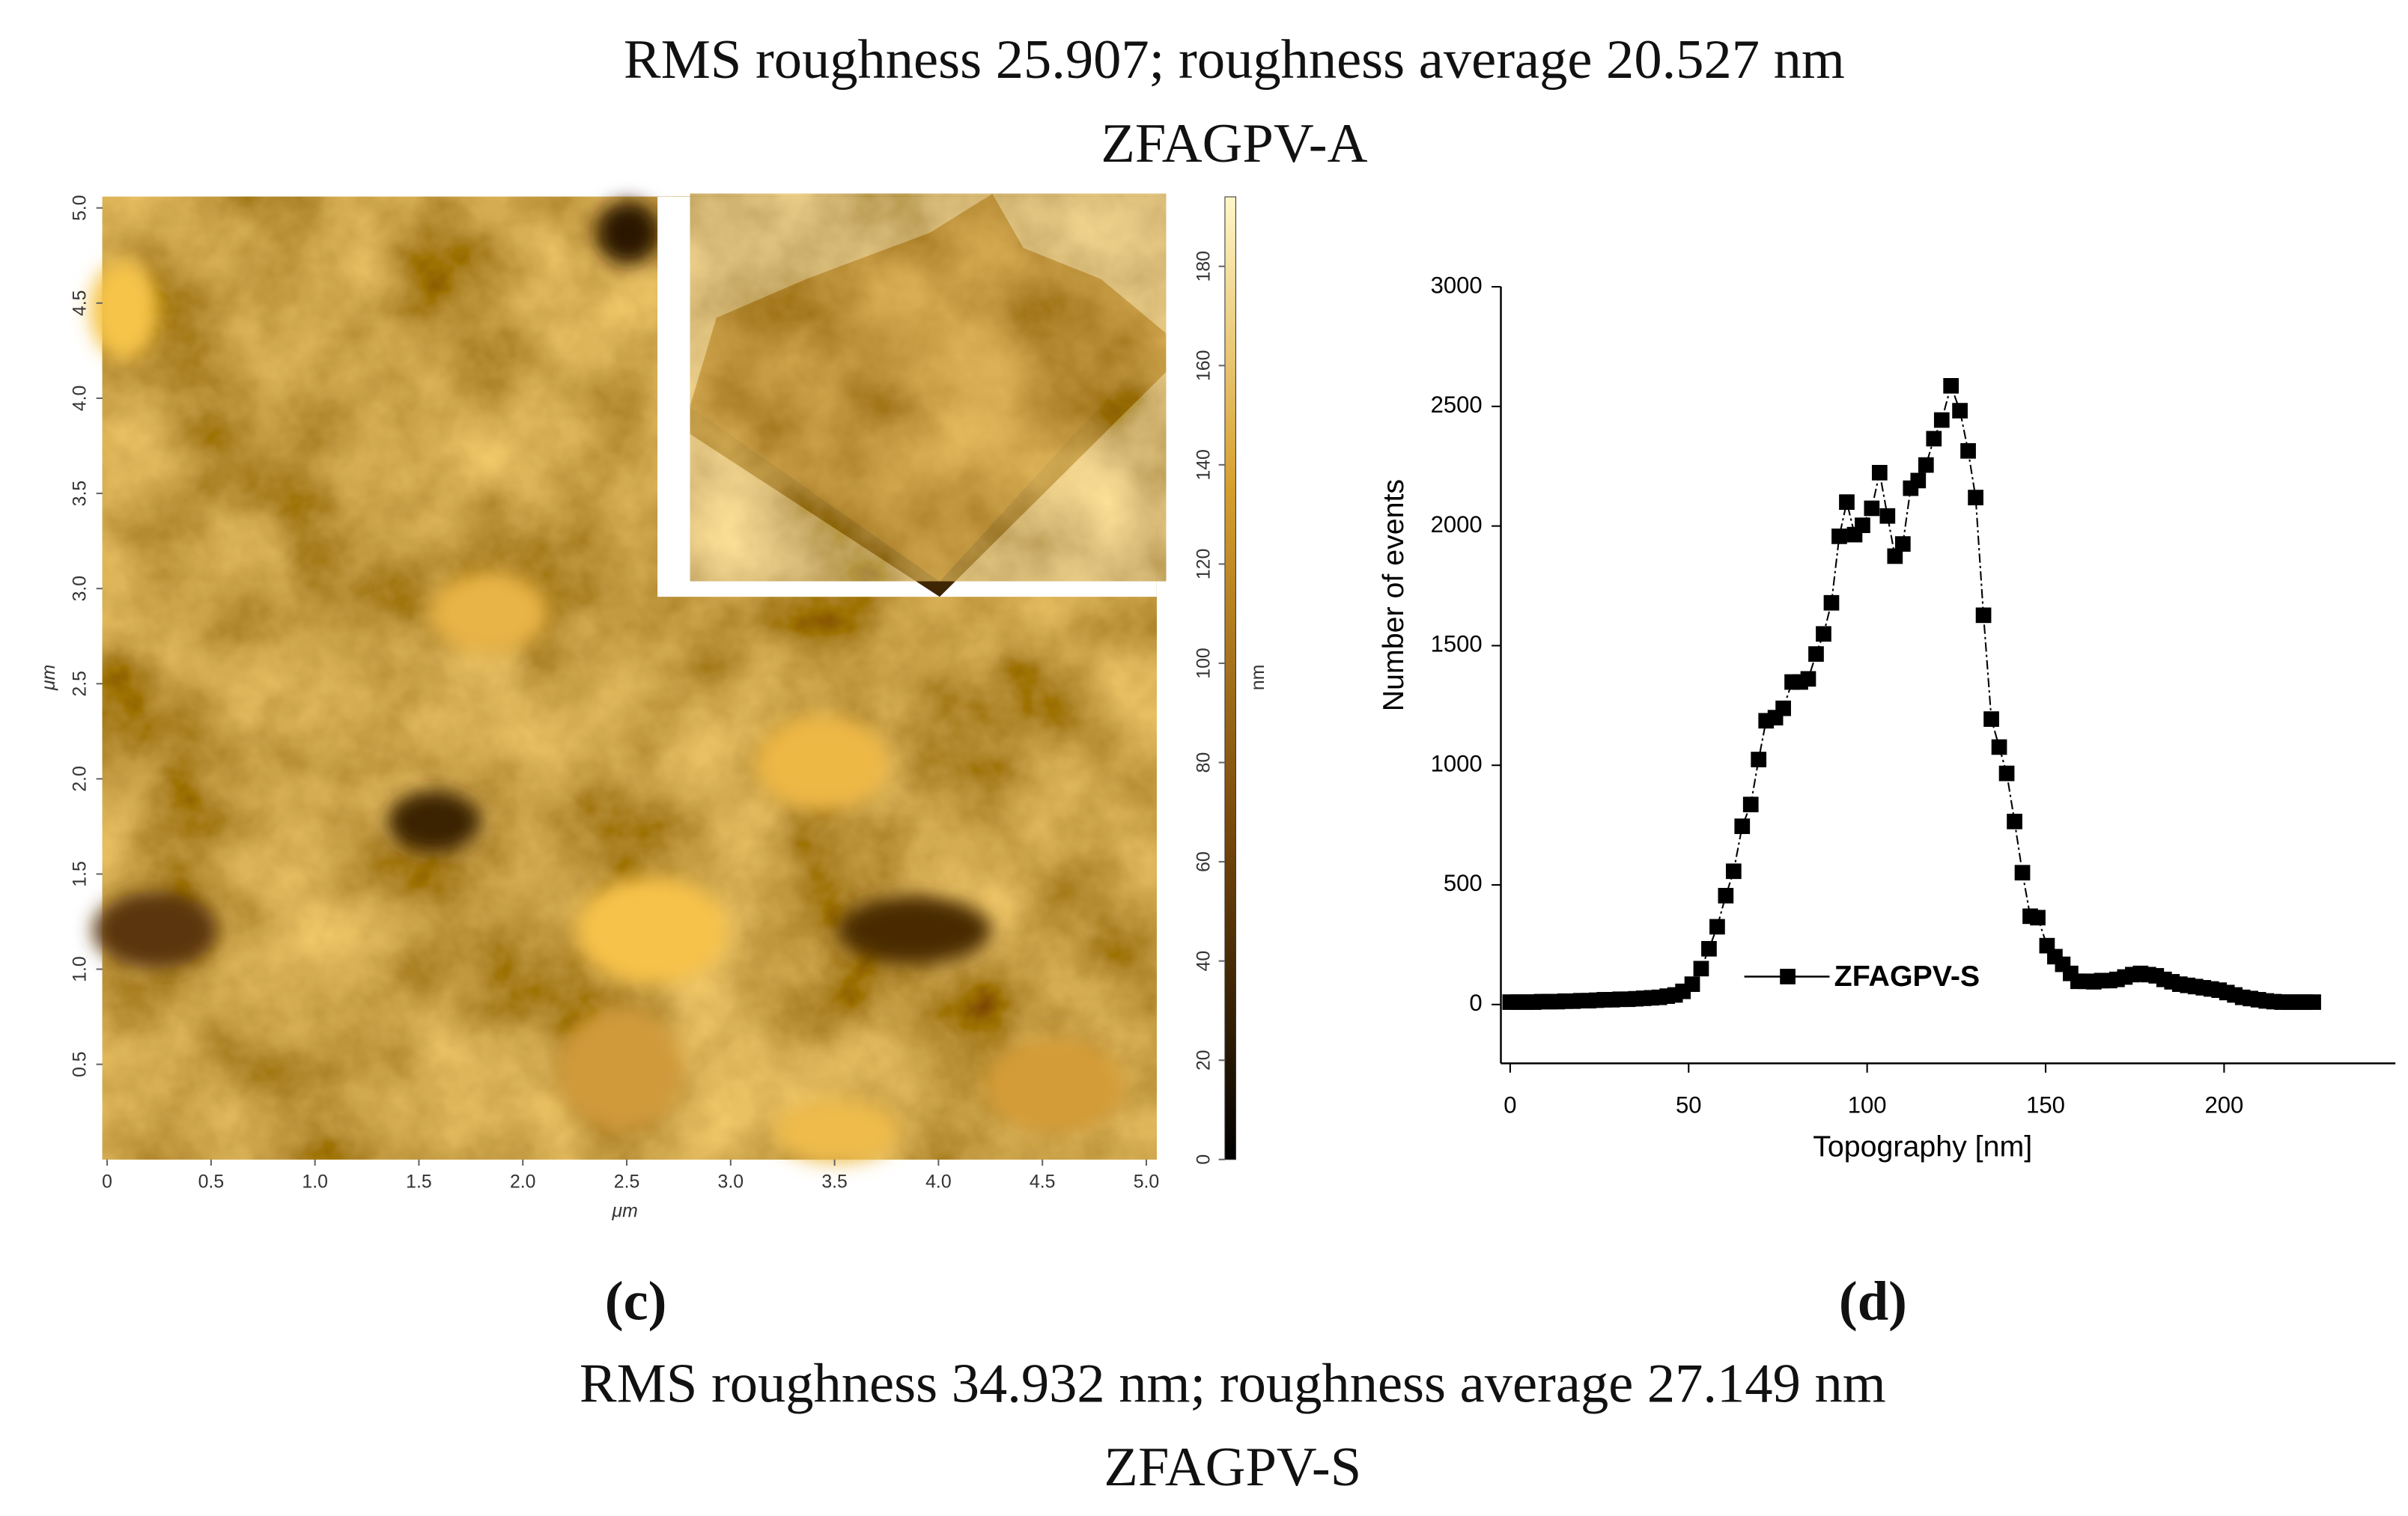 This screenshot has height=1516, width=2408. What do you see at coordinates (1204, 961) in the screenshot?
I see `colorbar-tick-label: 40` at bounding box center [1204, 961].